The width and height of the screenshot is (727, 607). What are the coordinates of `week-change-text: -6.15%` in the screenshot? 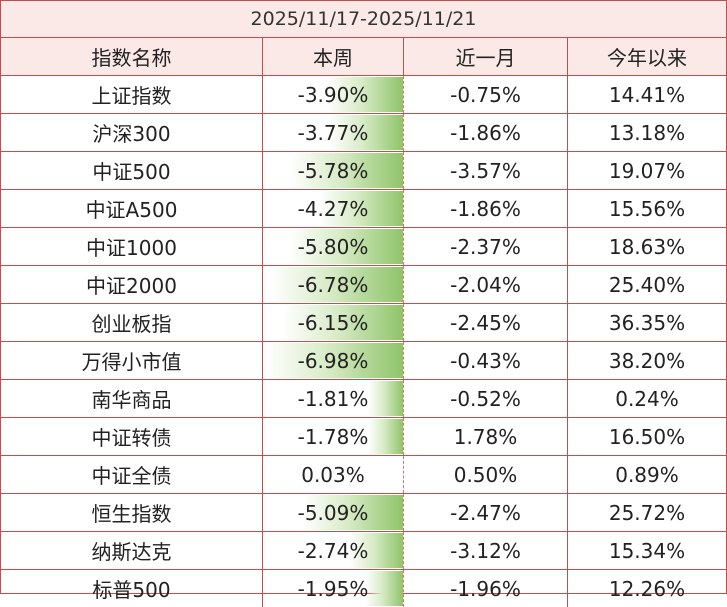 It's located at (333, 322).